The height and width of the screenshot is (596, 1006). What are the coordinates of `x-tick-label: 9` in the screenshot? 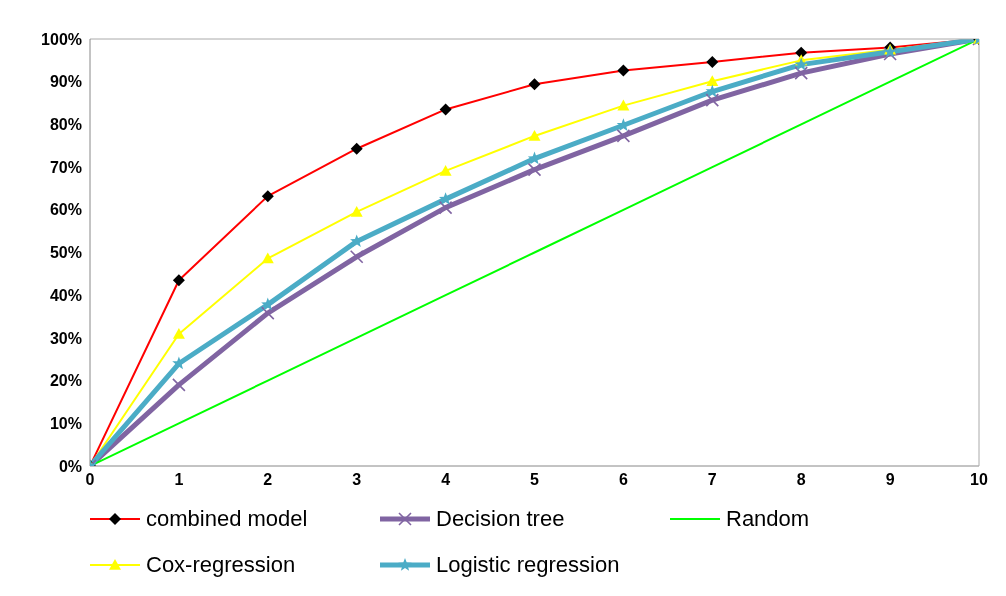 It's located at (890, 480).